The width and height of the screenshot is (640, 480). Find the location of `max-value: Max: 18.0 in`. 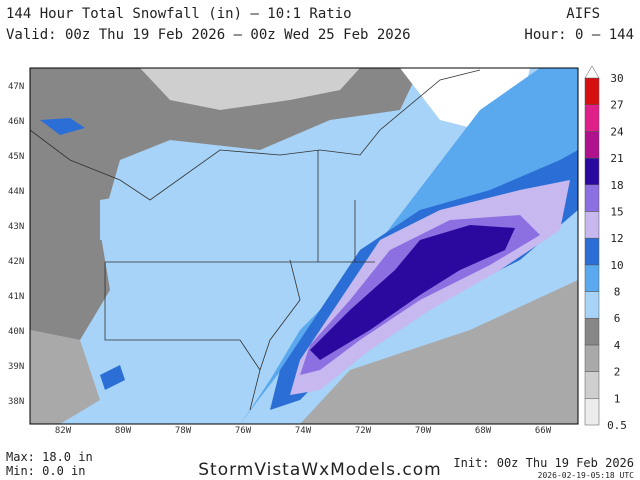

max-value: Max: 18.0 in is located at coordinates (49, 457).